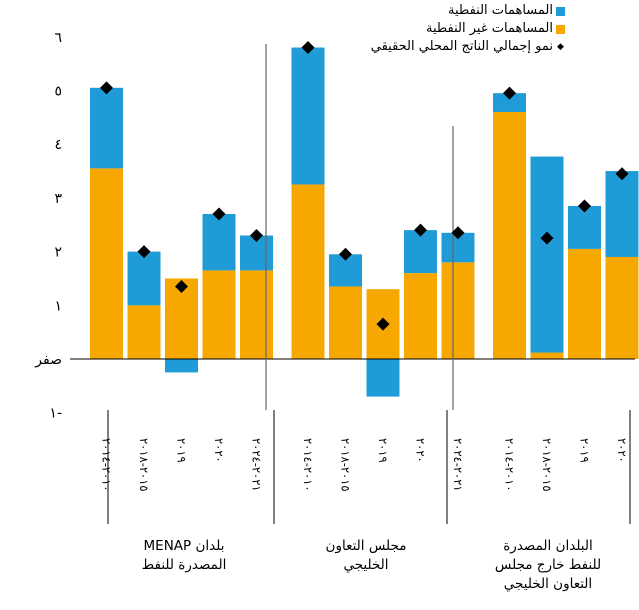 The image size is (639, 610). I want to click on legend-swatch-nonoil, so click(560, 29).